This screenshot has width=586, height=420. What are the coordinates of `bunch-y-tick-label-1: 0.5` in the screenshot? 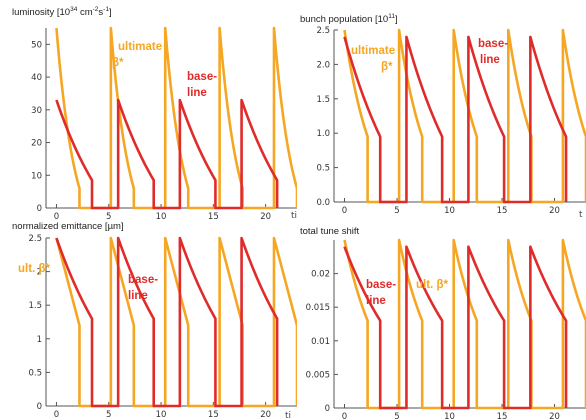 It's located at (323, 169).